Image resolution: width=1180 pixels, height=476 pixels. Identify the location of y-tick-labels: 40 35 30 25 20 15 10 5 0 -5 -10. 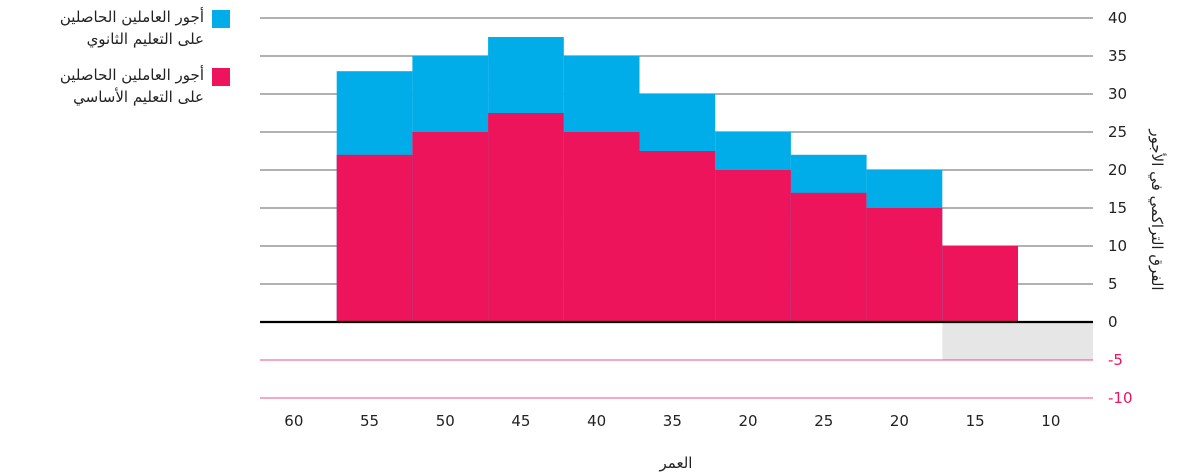
(1120, 208).